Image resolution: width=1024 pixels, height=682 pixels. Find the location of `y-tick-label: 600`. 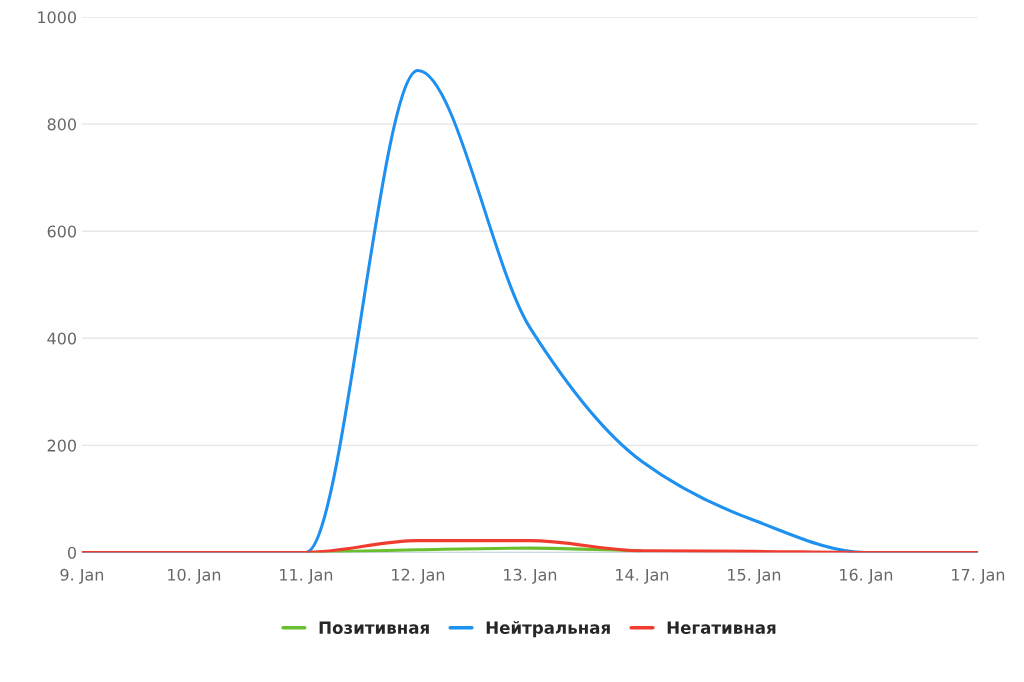

y-tick-label: 600 is located at coordinates (61, 231).